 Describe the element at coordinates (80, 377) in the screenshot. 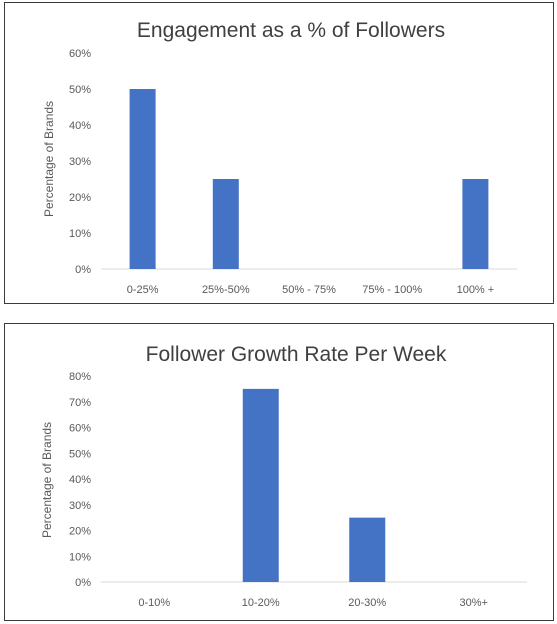

I see `y-tick-label: 80%` at that location.